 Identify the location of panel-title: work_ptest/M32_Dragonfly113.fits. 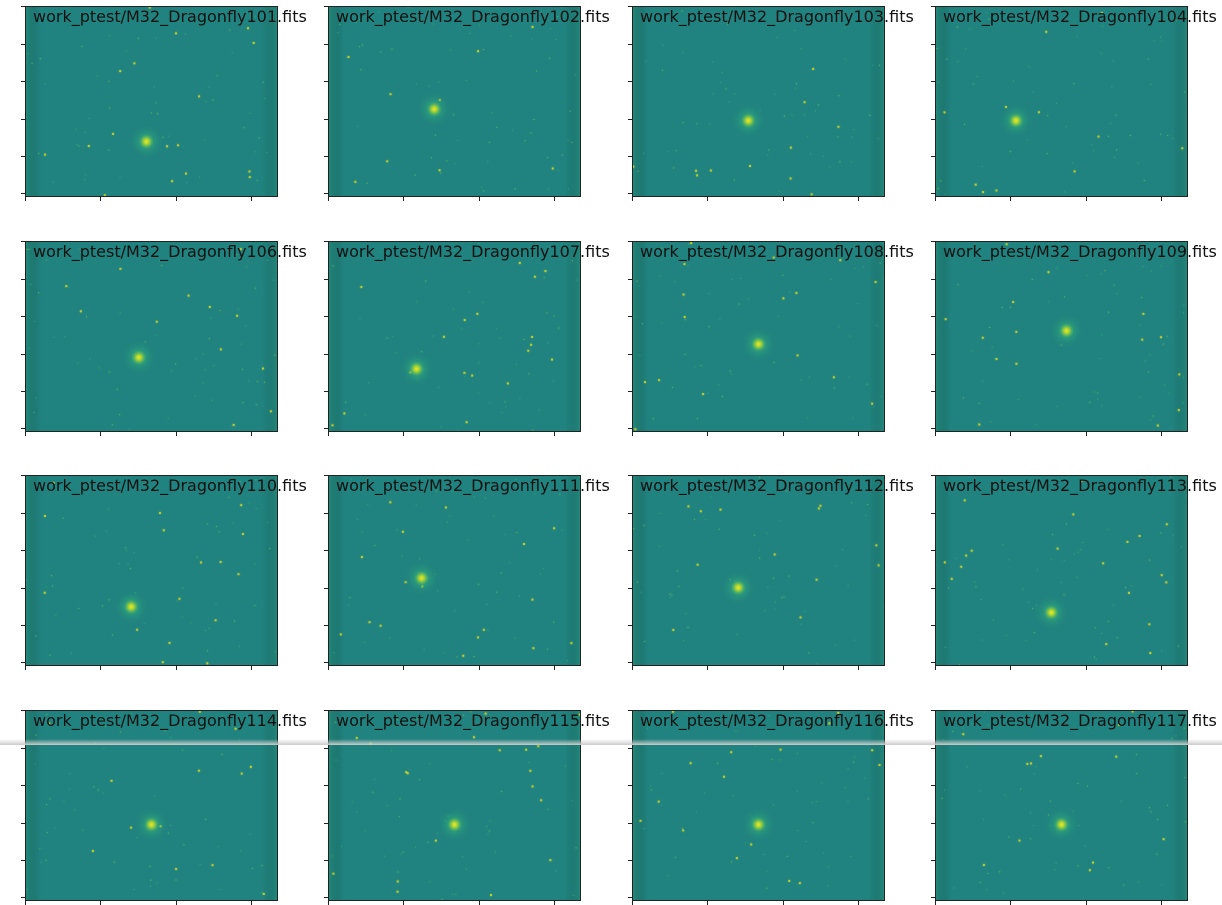
(1080, 485).